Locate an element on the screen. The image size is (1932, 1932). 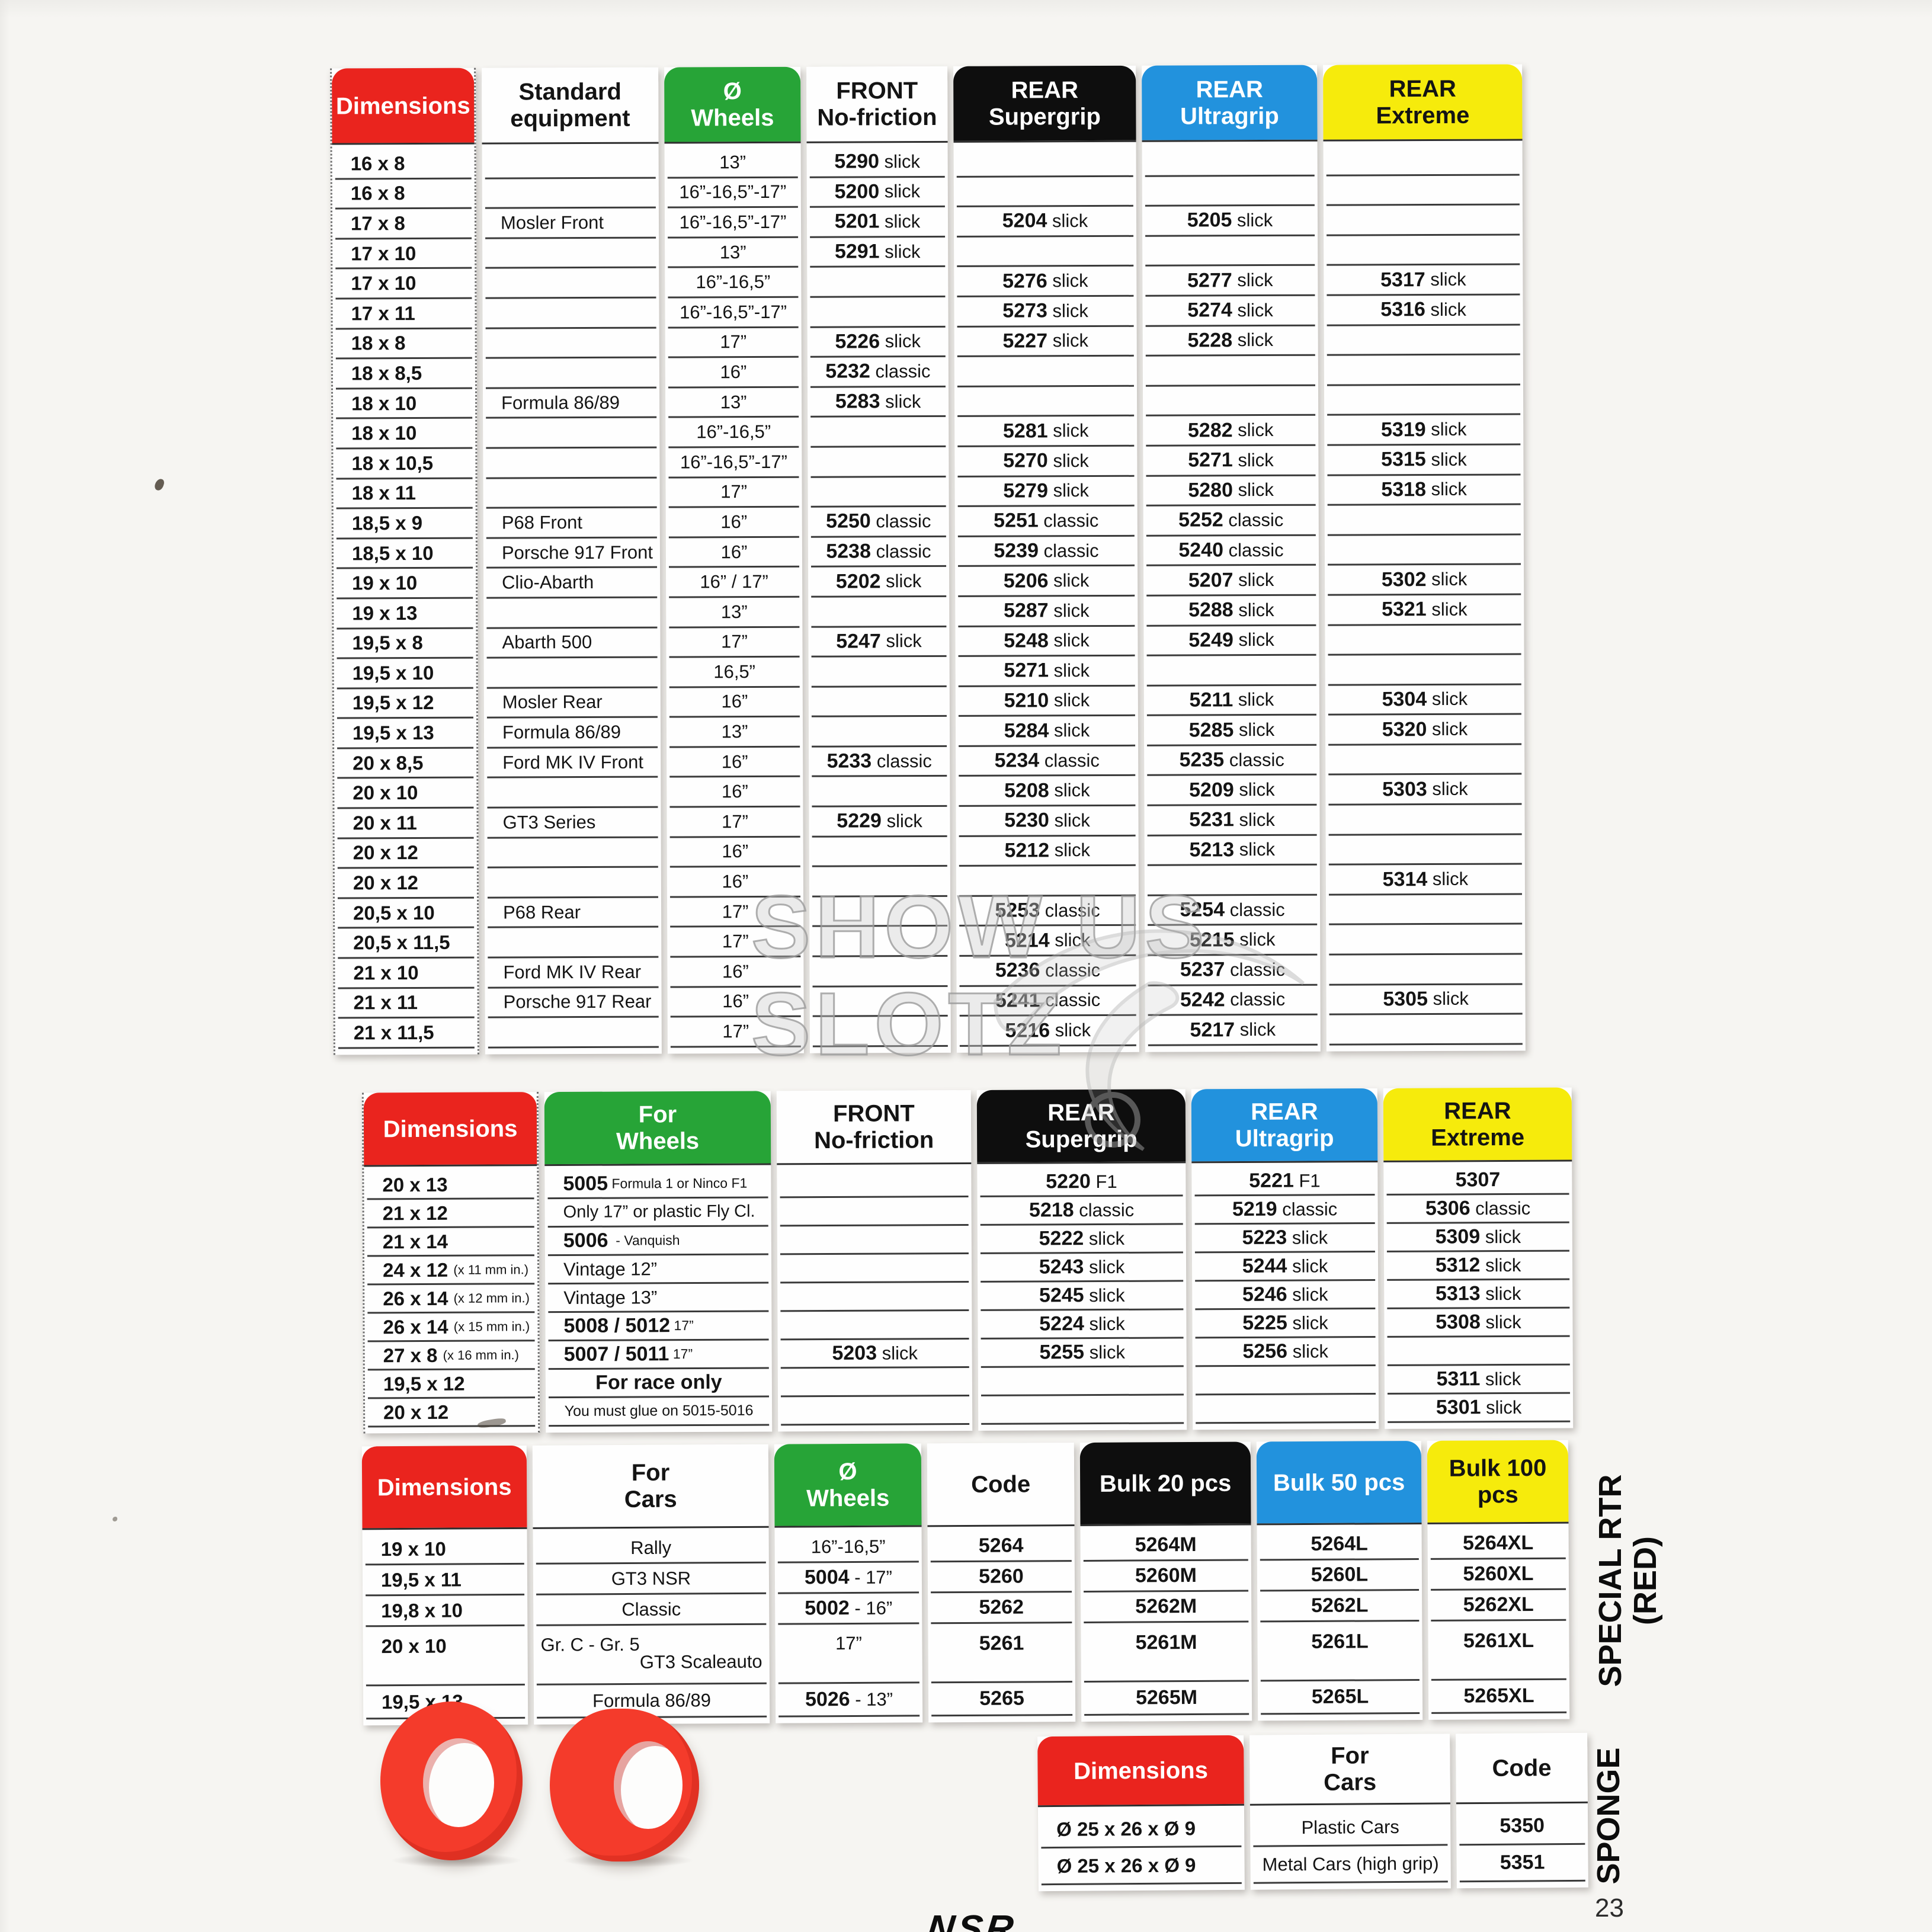
cell-text: 5214 is located at coordinates (1027, 940).